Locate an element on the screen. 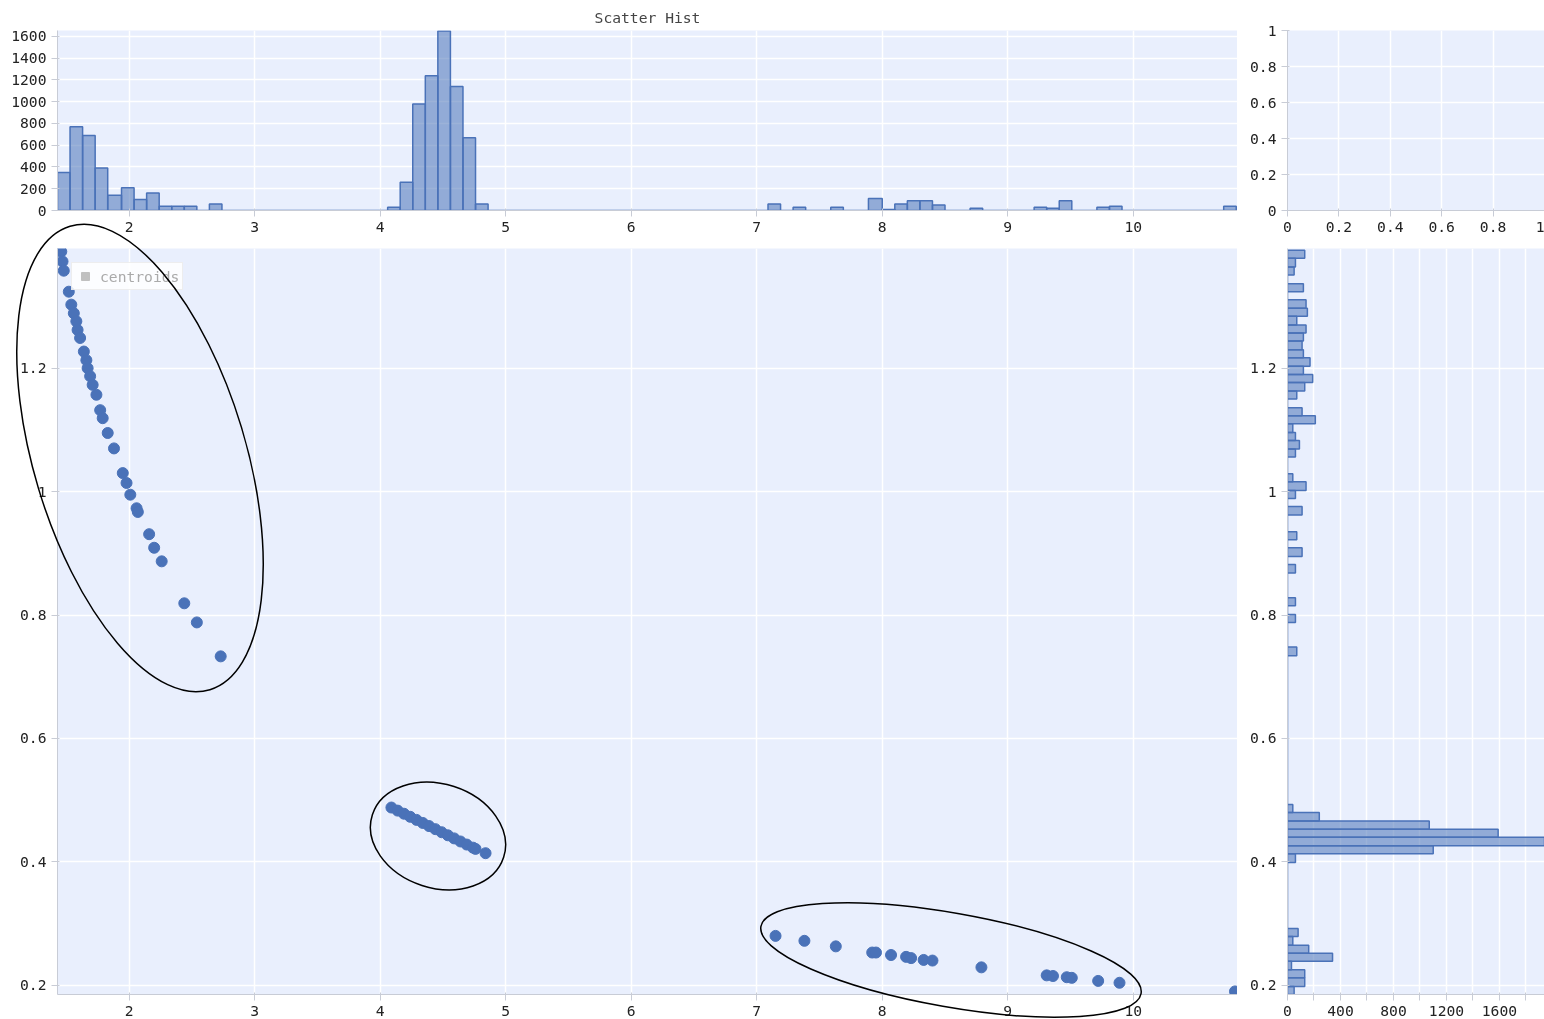  y-tick-label: 600 is located at coordinates (33, 145).